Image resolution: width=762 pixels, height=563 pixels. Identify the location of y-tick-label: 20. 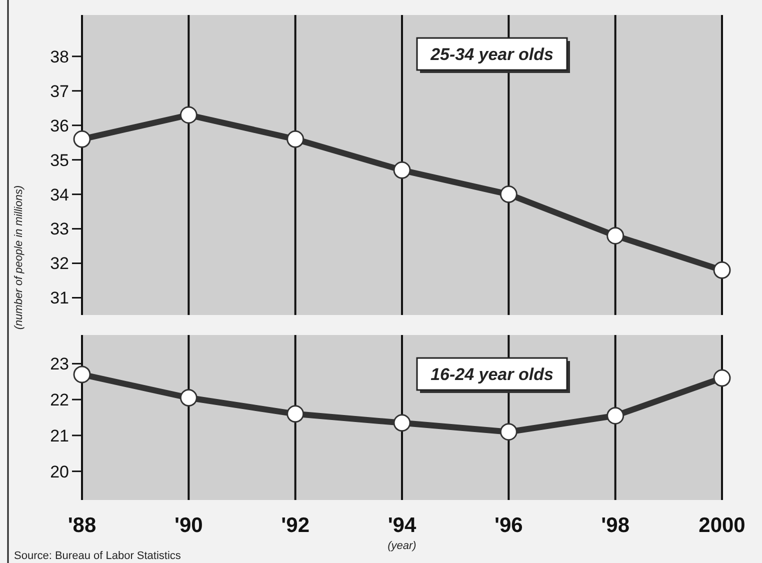
(59, 472).